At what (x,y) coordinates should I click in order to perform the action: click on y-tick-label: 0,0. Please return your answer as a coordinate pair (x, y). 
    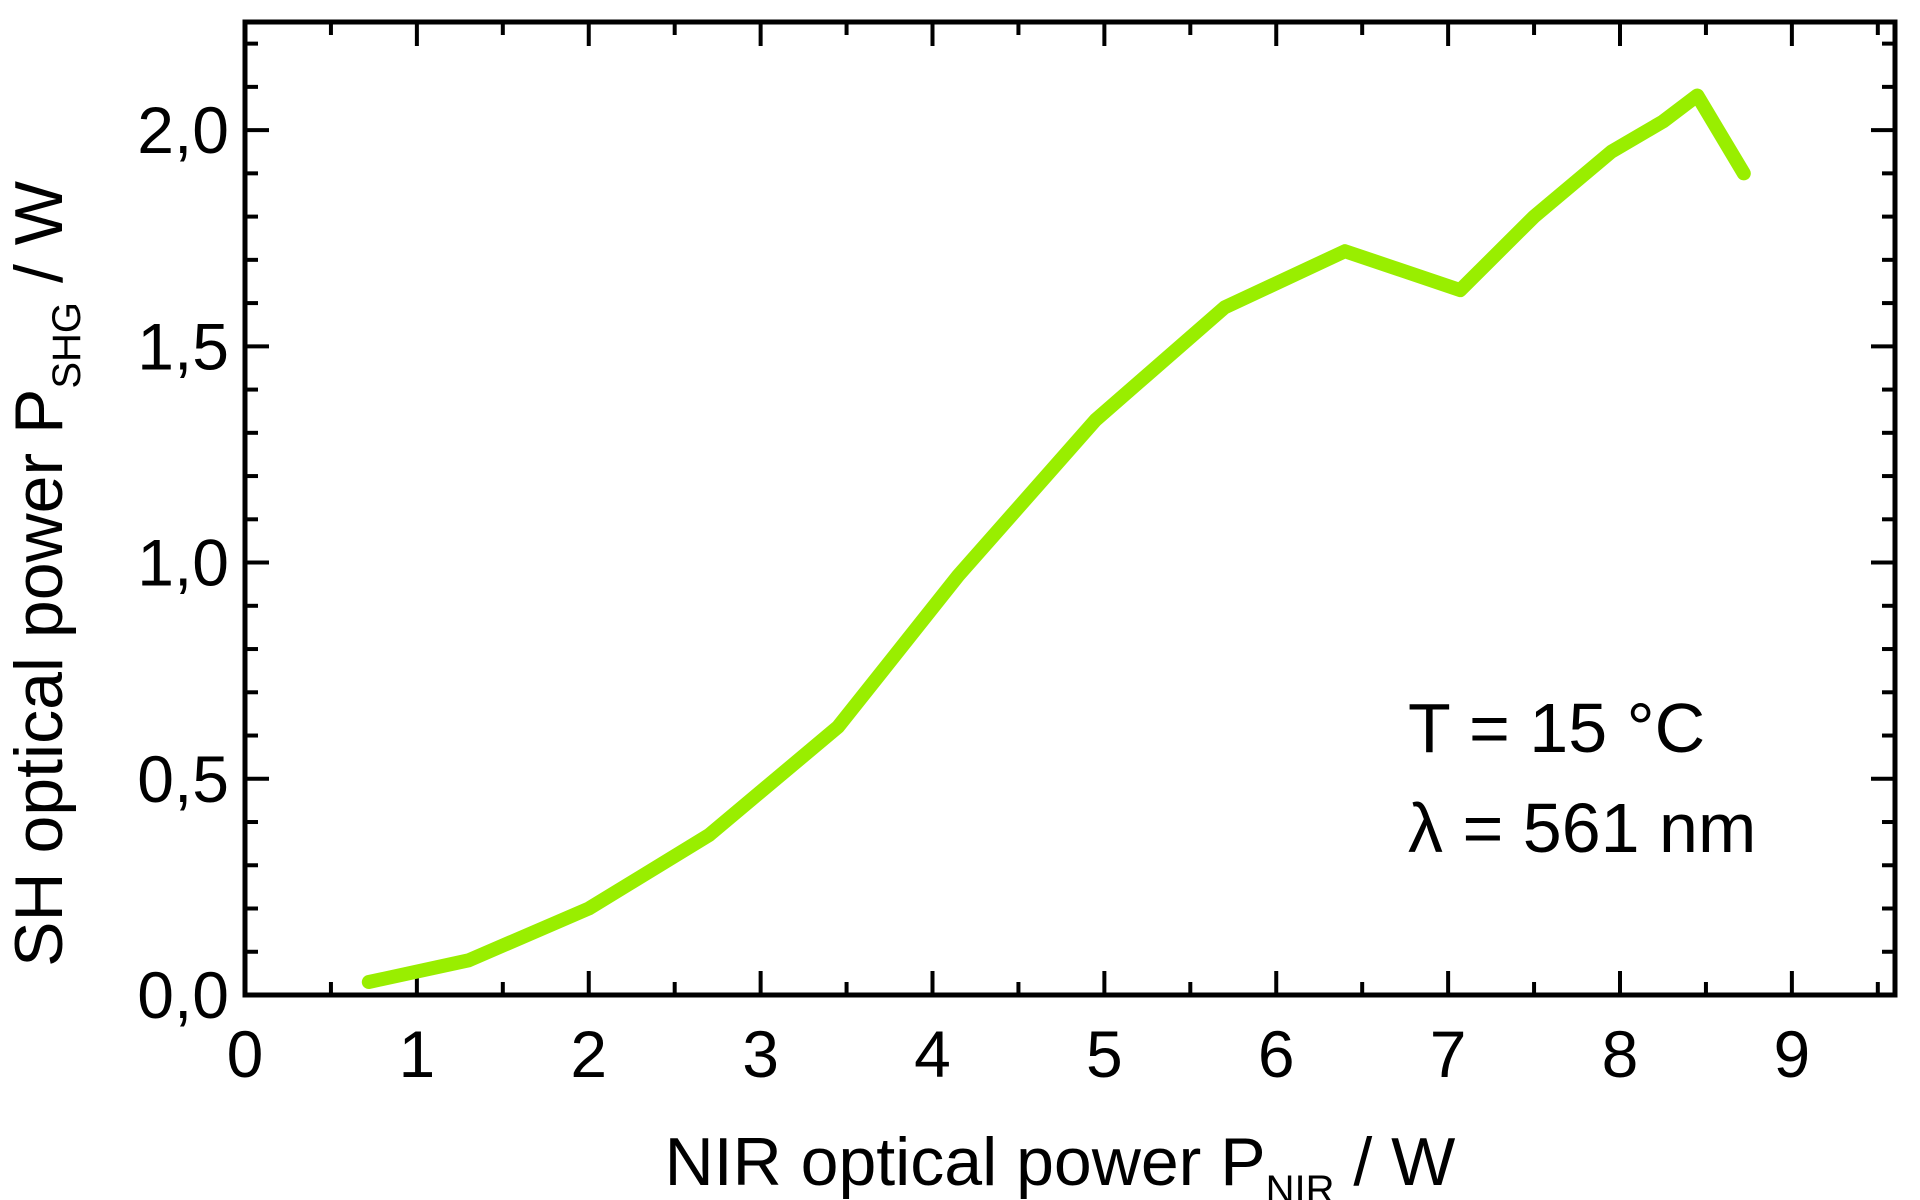
    Looking at the image, I should click on (183, 995).